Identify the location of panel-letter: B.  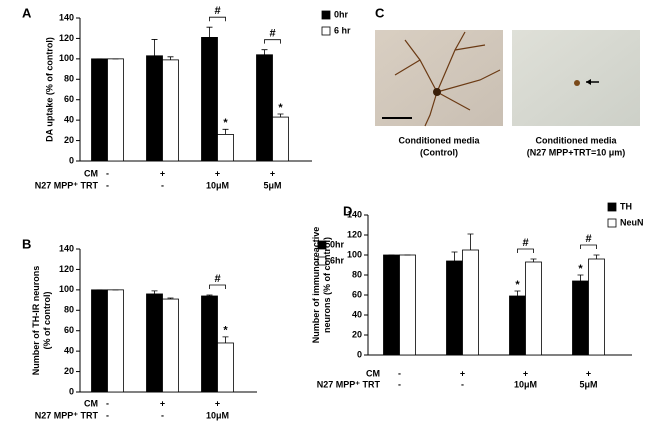
(26, 243).